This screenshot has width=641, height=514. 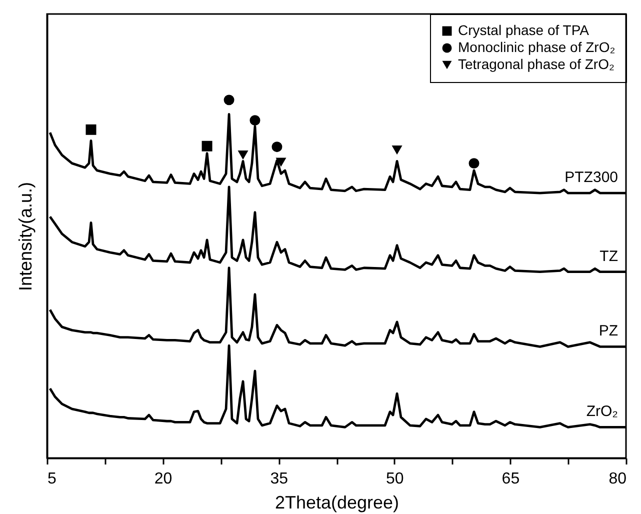 What do you see at coordinates (52, 479) in the screenshot?
I see `x-tick-label: 5` at bounding box center [52, 479].